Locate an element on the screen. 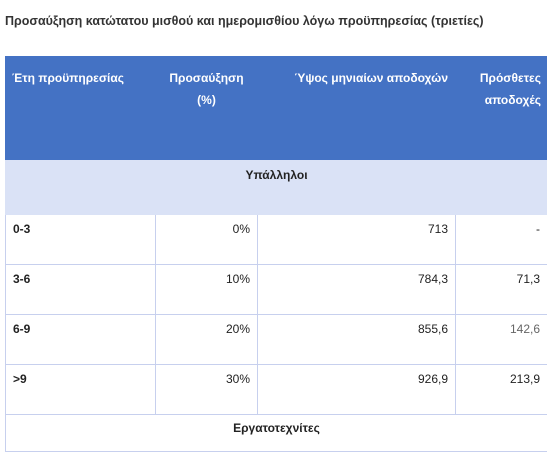 The image size is (547, 452). cell-increase: 10% is located at coordinates (207, 290).